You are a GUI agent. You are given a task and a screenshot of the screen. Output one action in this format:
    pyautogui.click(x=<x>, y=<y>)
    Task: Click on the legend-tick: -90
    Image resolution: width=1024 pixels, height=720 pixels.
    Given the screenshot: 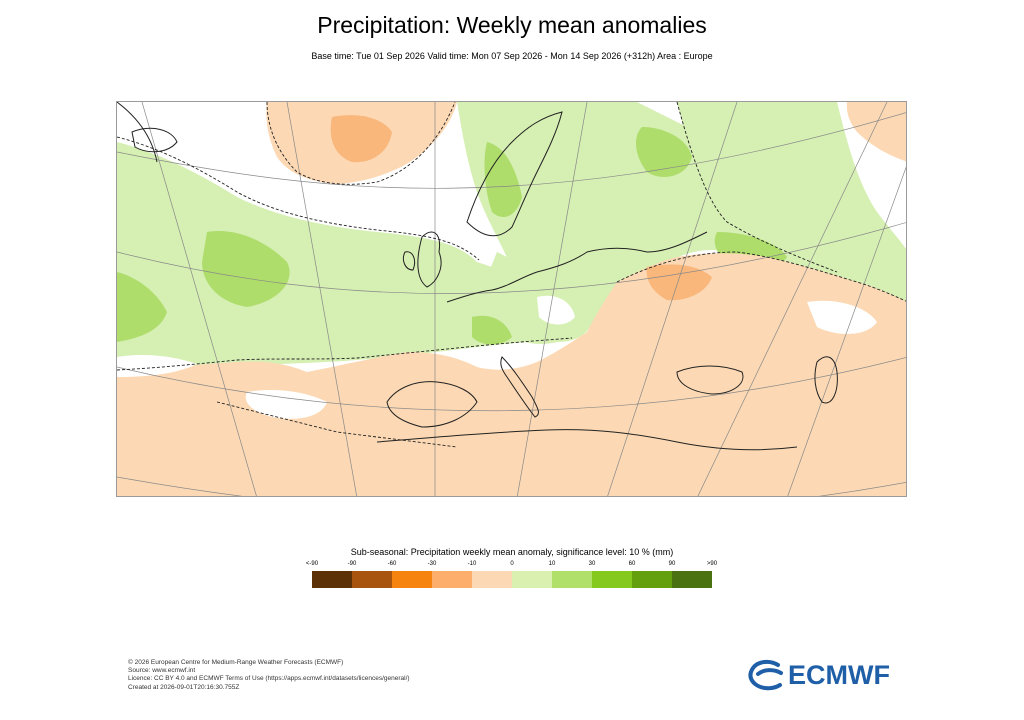 What is the action you would take?
    pyautogui.click(x=352, y=564)
    